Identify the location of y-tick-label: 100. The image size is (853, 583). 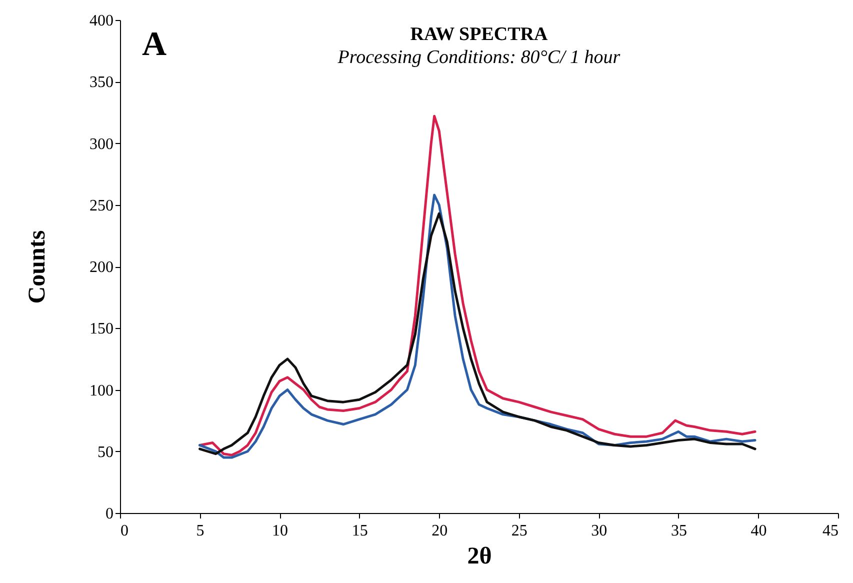
(102, 391).